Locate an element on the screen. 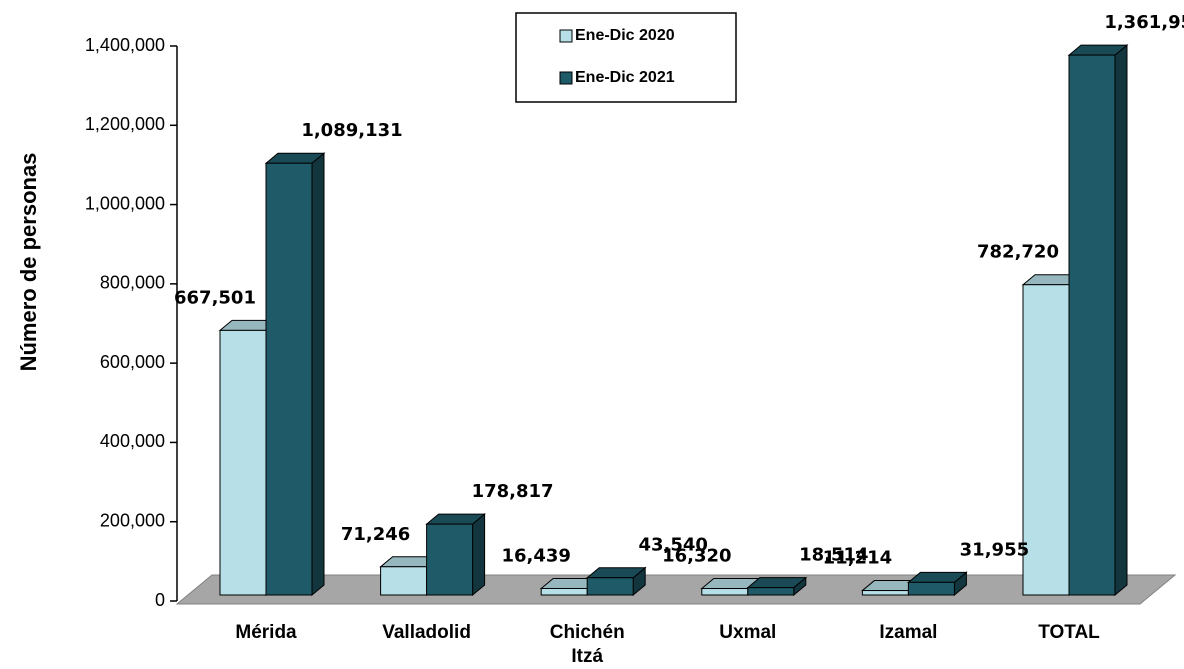  value-label: 71,246 is located at coordinates (375, 534).